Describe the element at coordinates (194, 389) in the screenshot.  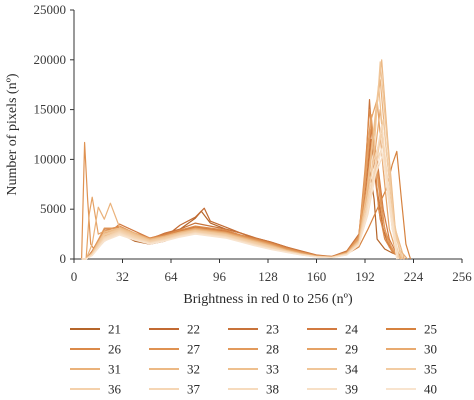
I see `legend-label-37: 37` at that location.